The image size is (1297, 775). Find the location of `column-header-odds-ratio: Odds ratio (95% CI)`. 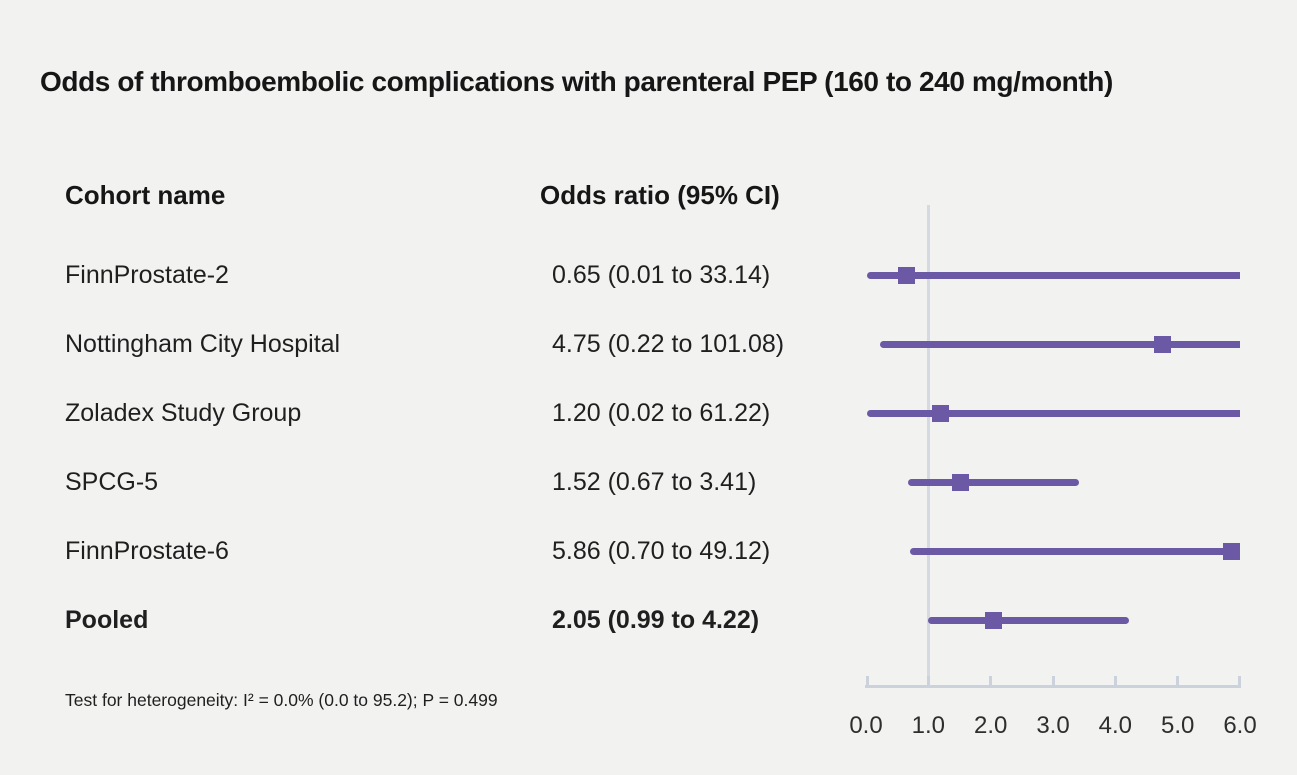

column-header-odds-ratio: Odds ratio (95% CI) is located at coordinates (660, 195).